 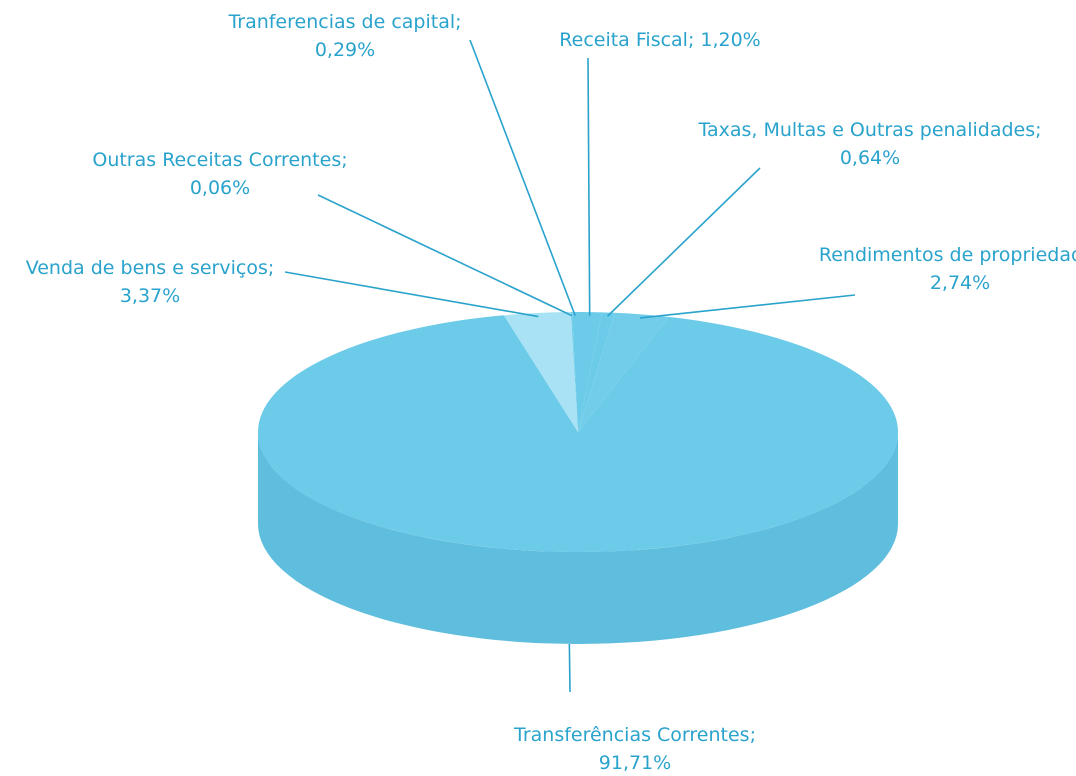 I want to click on slice-name: Transferências Correntes;, so click(x=634, y=735).